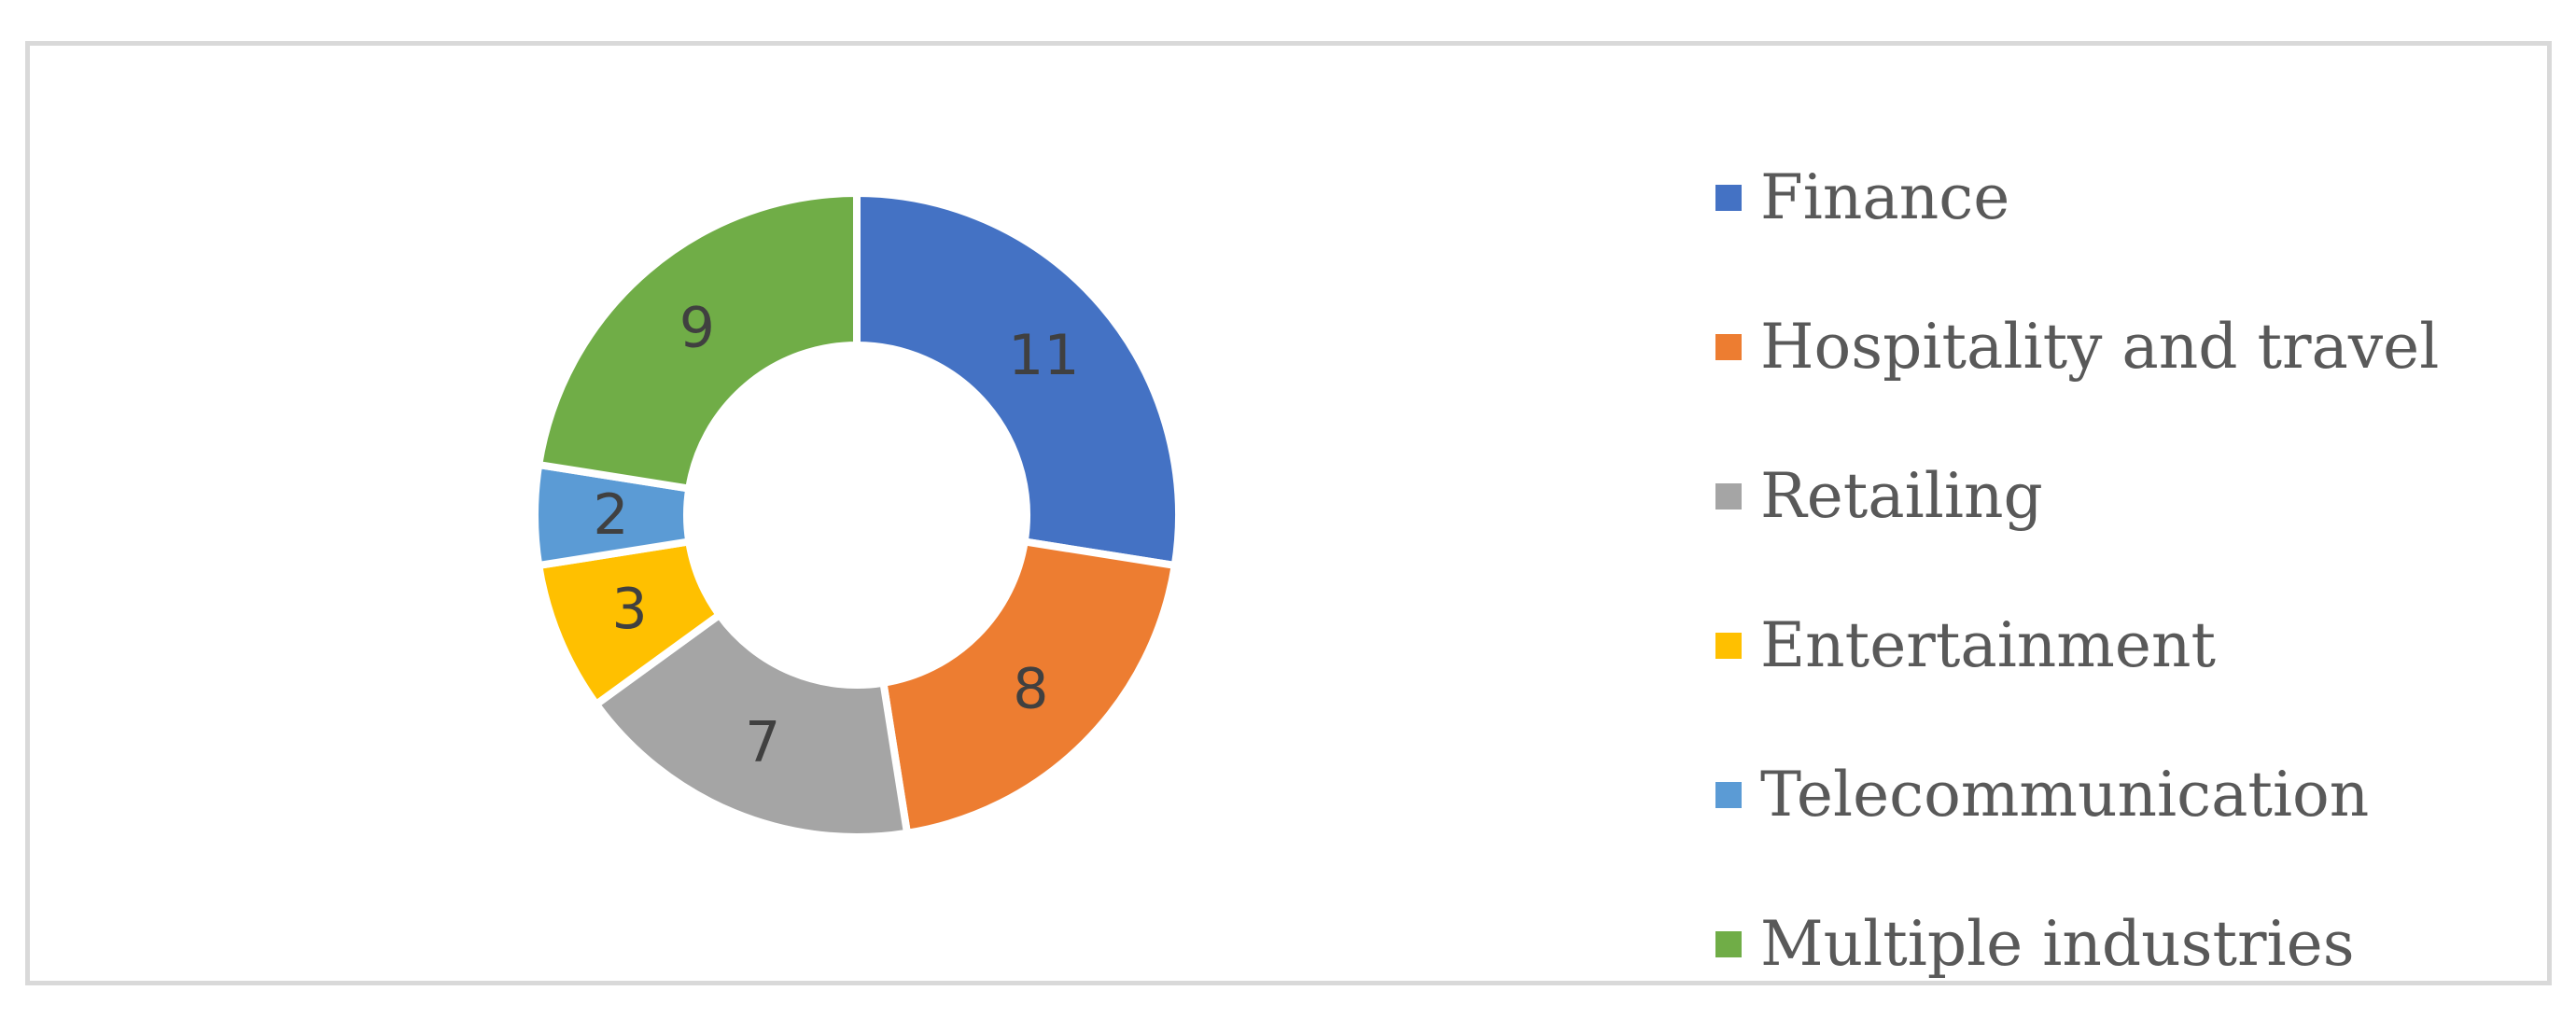  Describe the element at coordinates (610, 515) in the screenshot. I see `data-label-telecommunication: 2` at that location.